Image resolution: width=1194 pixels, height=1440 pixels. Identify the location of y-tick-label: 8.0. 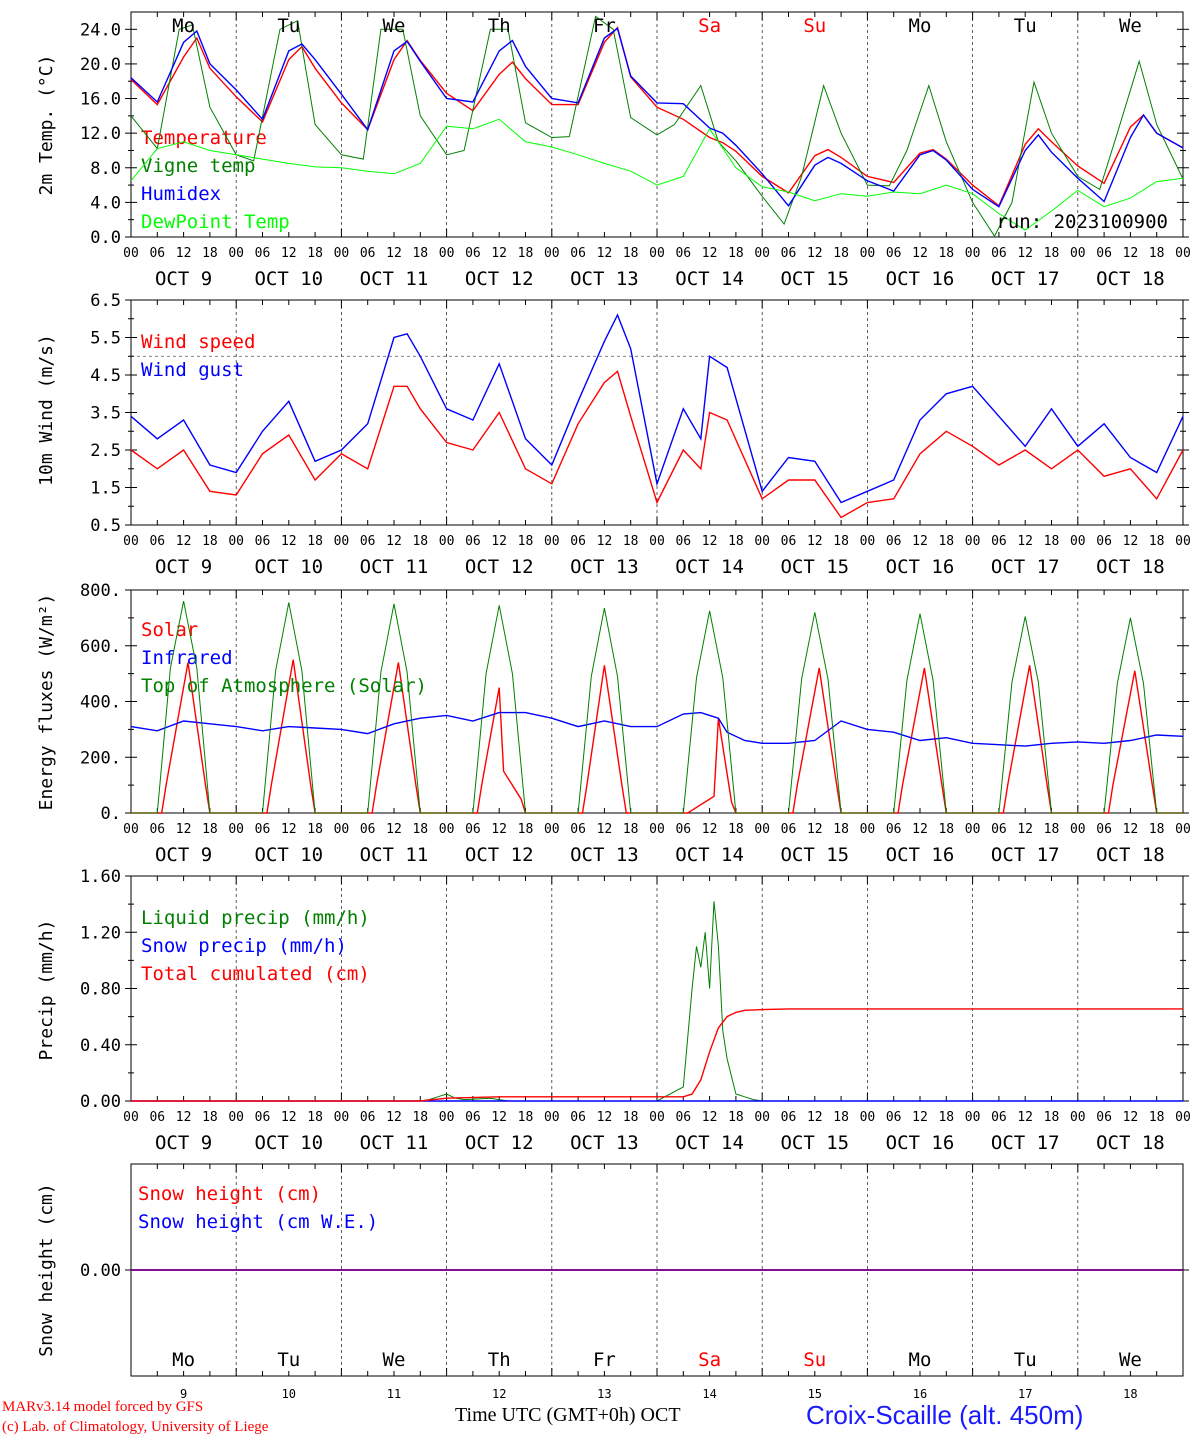
(105, 169).